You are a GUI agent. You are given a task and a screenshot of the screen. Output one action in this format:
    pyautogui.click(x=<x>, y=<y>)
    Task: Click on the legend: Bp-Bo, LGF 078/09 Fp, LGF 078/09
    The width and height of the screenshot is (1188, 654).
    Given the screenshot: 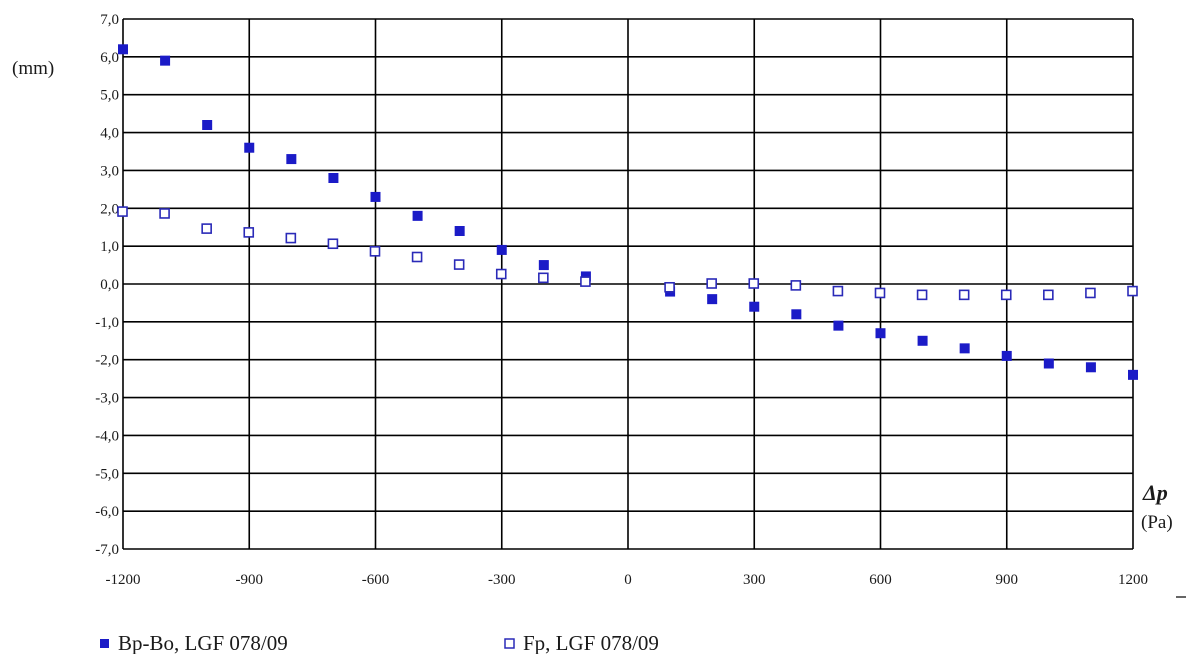 What is the action you would take?
    pyautogui.click(x=379, y=642)
    